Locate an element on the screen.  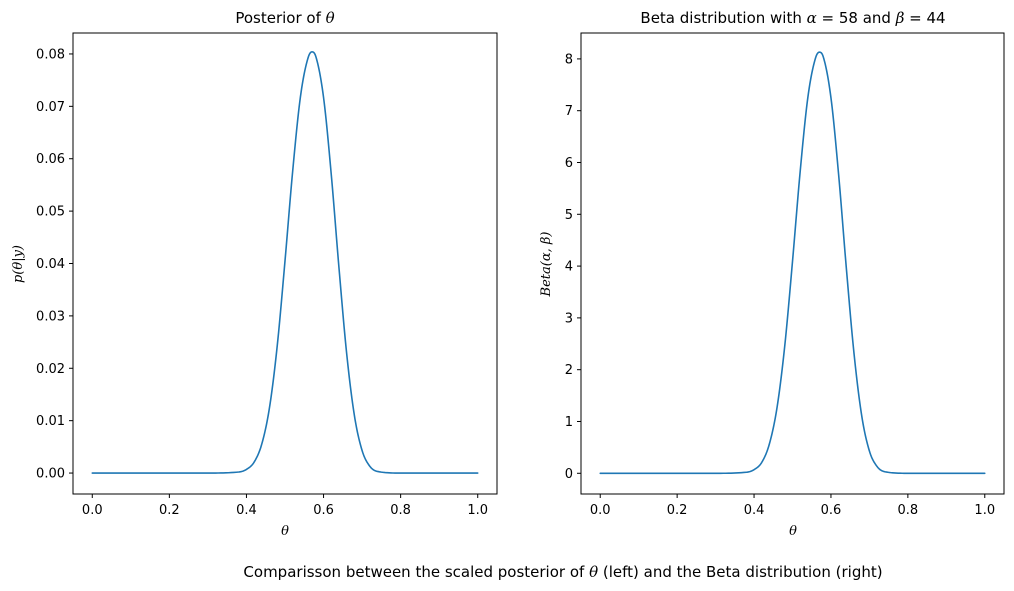
beta-x-tick-label: 0.6 is located at coordinates (831, 510).